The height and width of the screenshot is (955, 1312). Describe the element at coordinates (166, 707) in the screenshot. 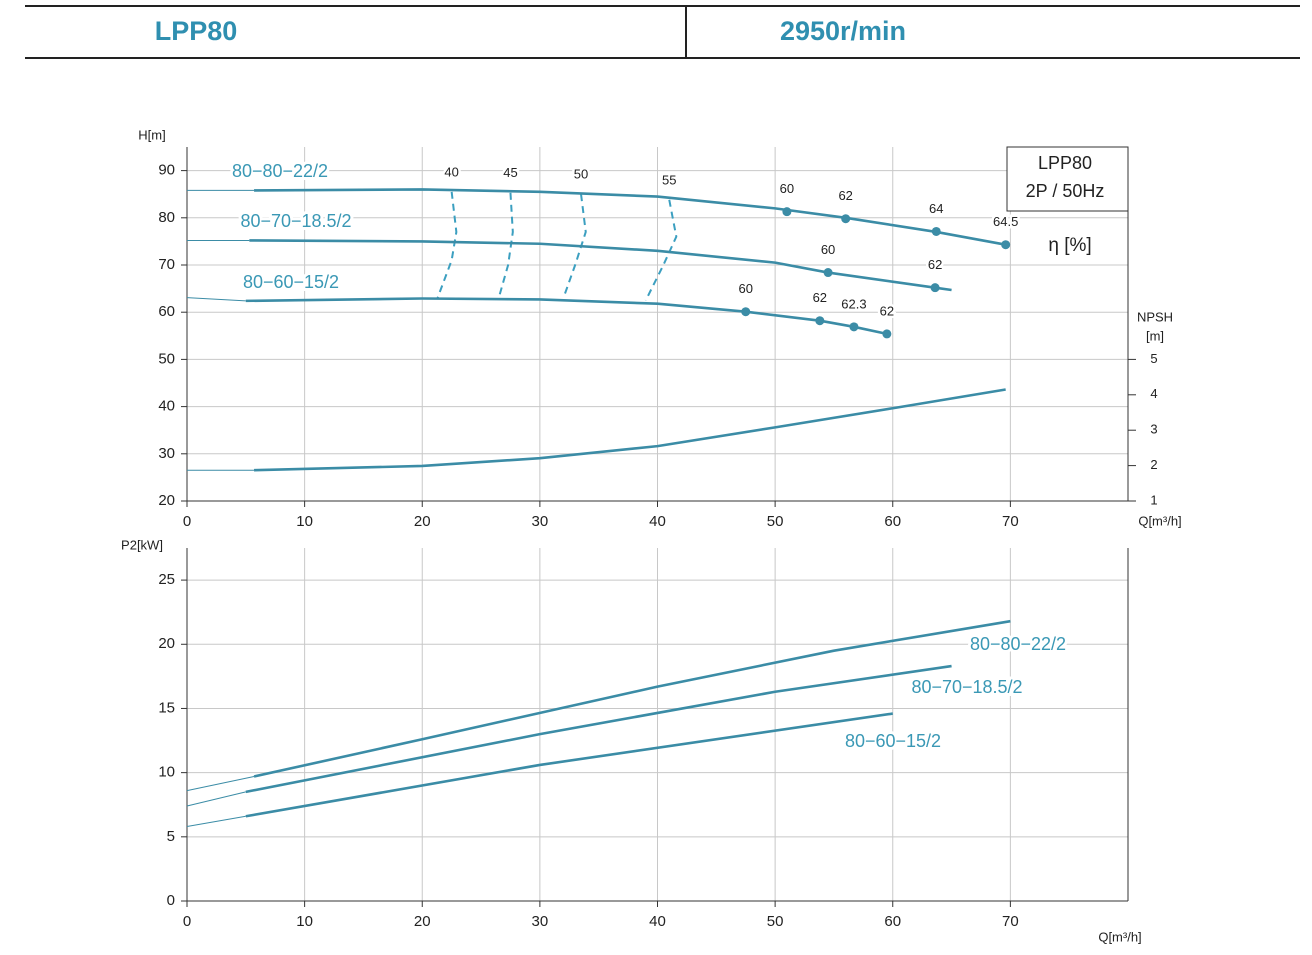

I see `y-tick-label: 15` at that location.